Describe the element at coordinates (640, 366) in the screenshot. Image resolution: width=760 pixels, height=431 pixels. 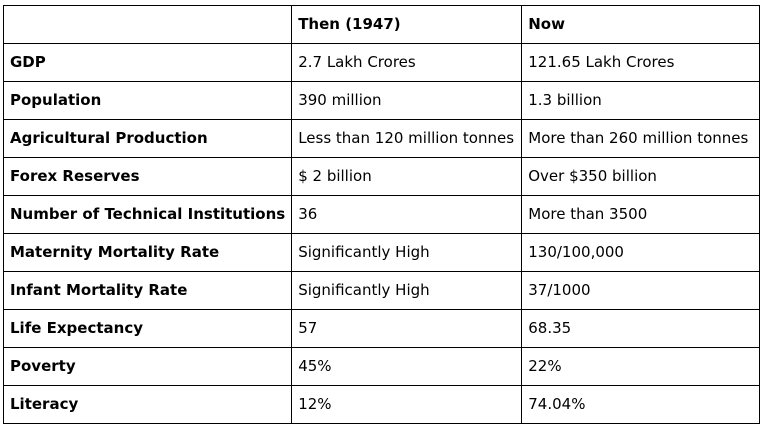
I see `cell-now: 22%` at that location.